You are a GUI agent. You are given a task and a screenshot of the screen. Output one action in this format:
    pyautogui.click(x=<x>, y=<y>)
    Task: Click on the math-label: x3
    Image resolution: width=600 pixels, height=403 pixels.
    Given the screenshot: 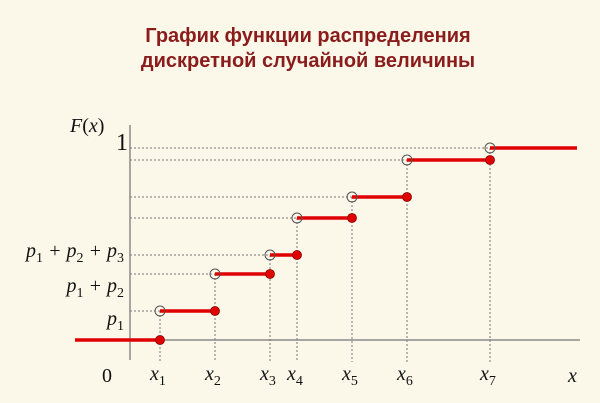 What is the action you would take?
    pyautogui.click(x=267, y=376)
    